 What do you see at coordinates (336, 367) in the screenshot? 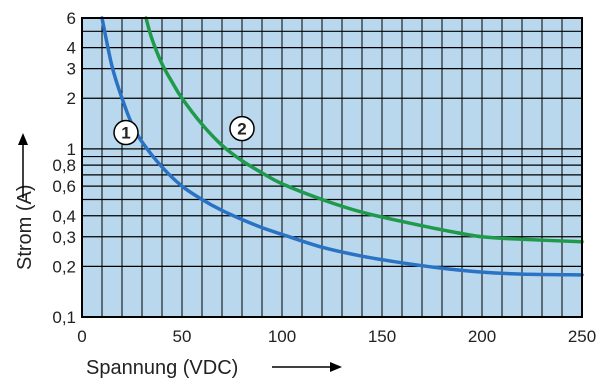
I see `x-axis-arrow-head` at bounding box center [336, 367].